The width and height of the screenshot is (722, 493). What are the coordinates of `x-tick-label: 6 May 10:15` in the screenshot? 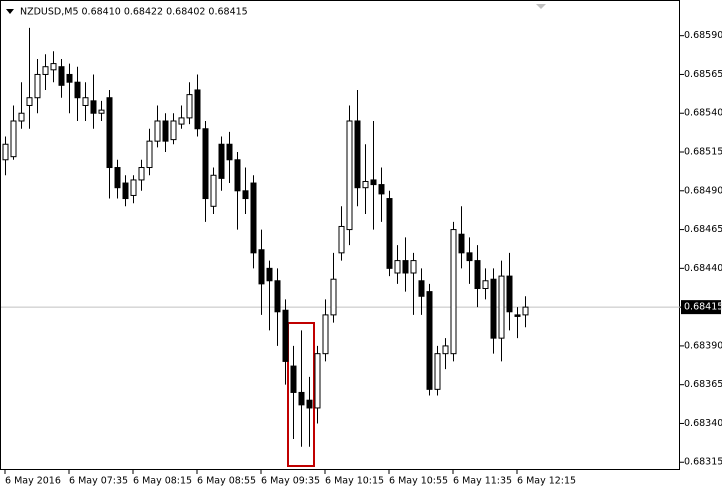 It's located at (354, 481).